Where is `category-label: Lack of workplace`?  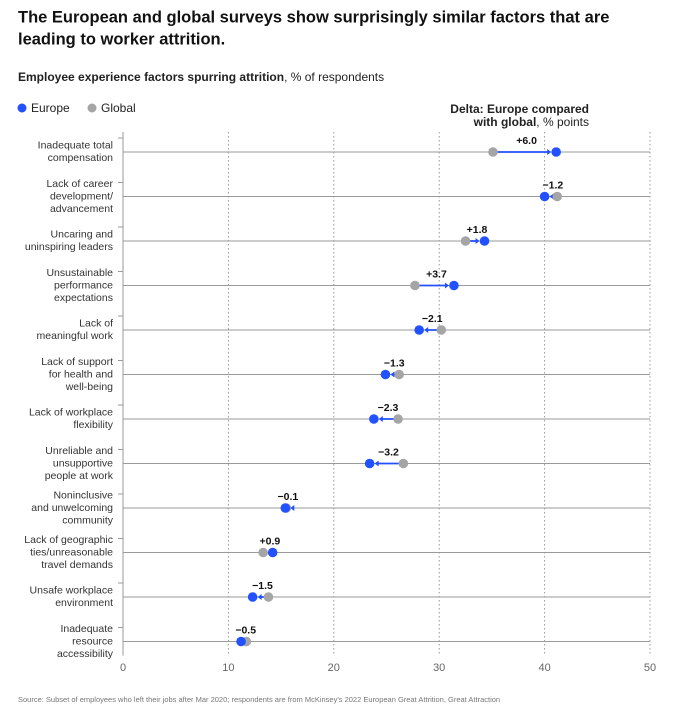 category-label: Lack of workplace is located at coordinates (71, 413).